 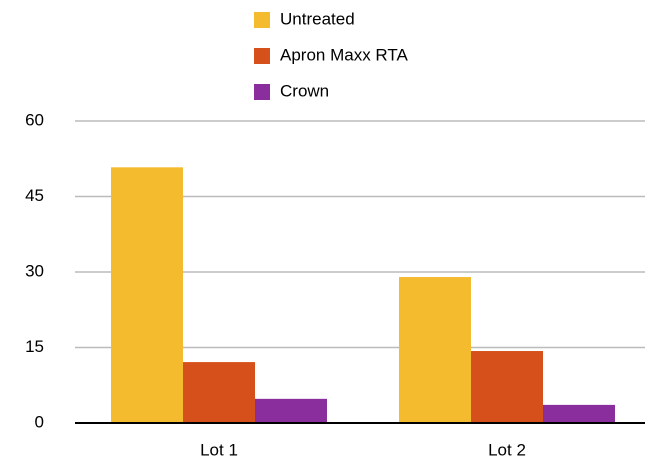 I want to click on y-tick-label: 0, so click(x=39, y=421).